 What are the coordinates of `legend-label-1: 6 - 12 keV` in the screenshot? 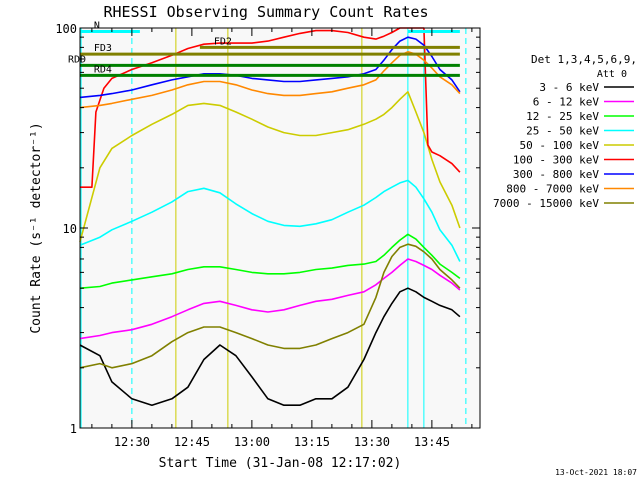 It's located at (566, 102).